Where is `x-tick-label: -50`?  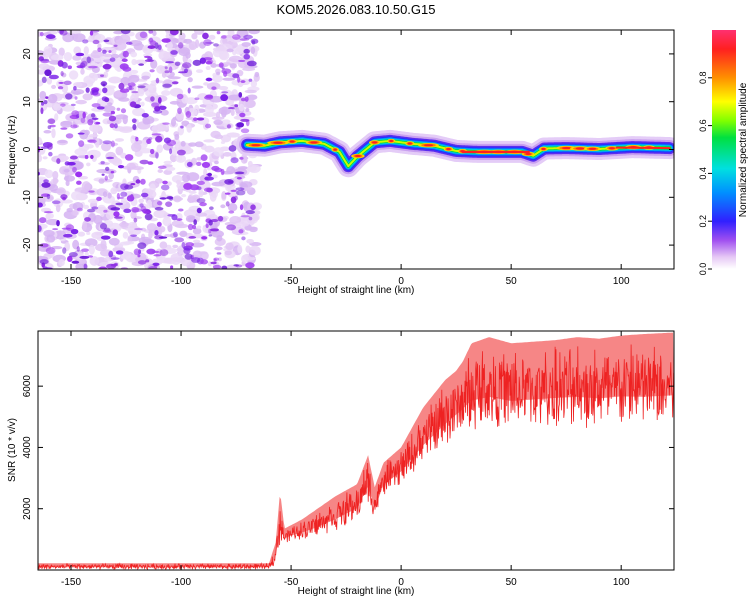
x-tick-label: -50 is located at coordinates (291, 281).